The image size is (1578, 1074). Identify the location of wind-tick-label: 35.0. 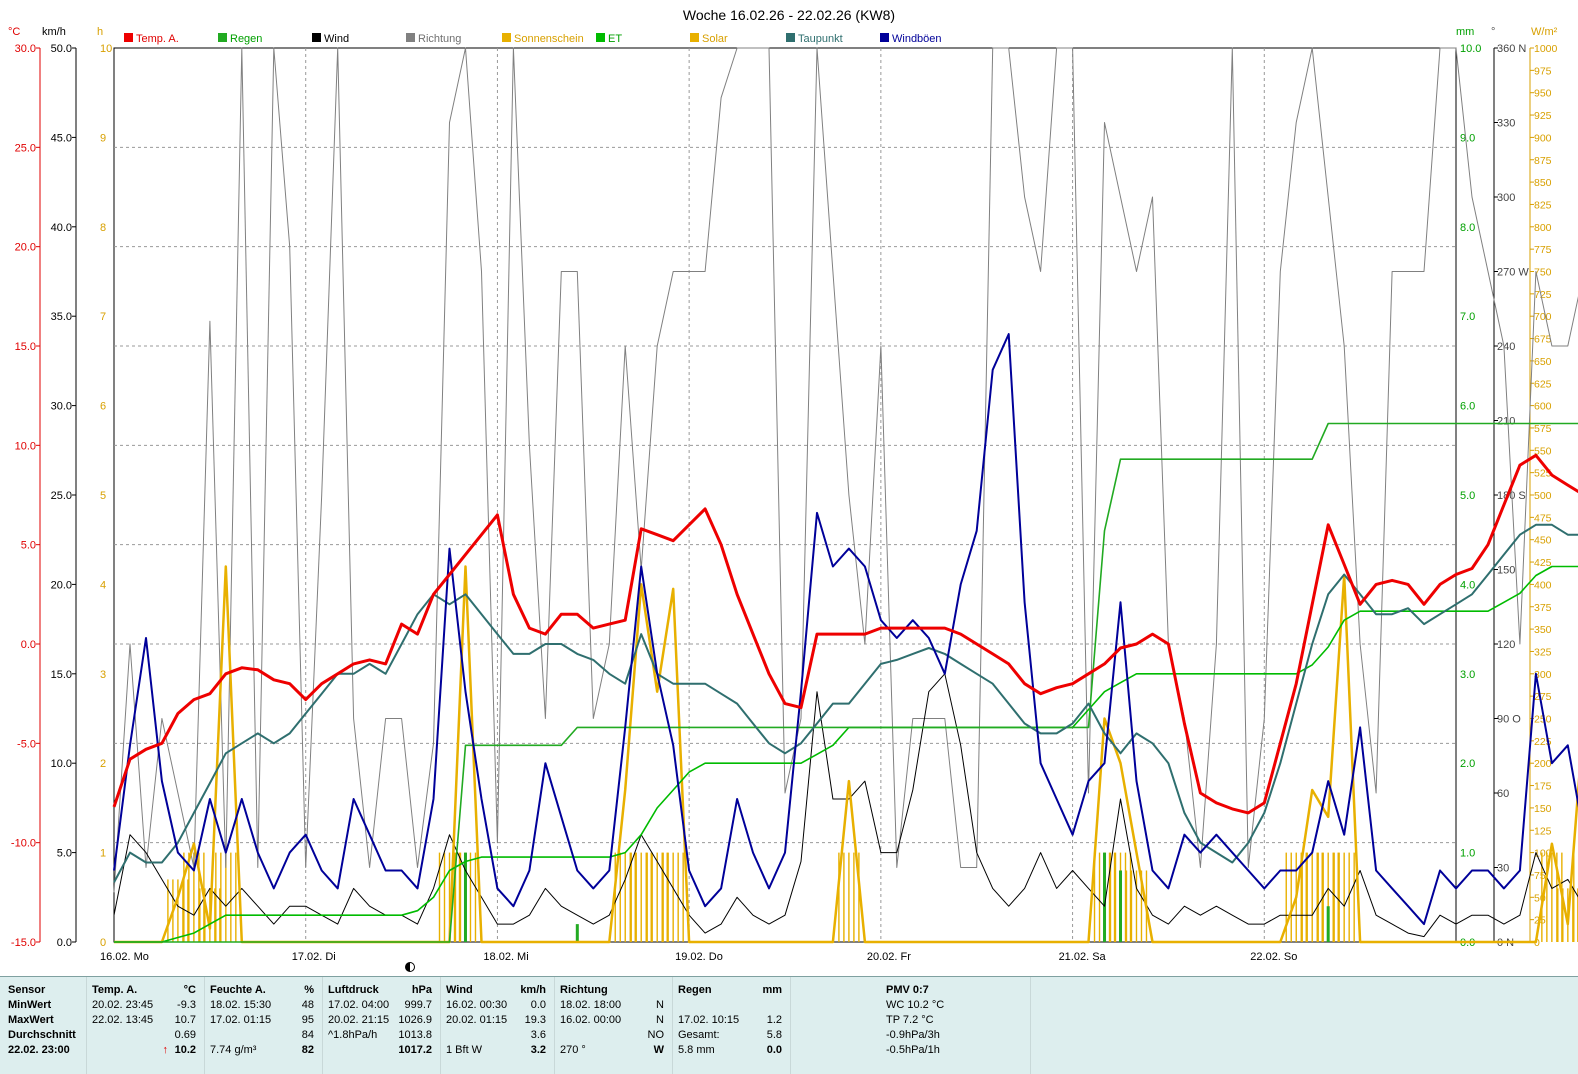
(61, 317).